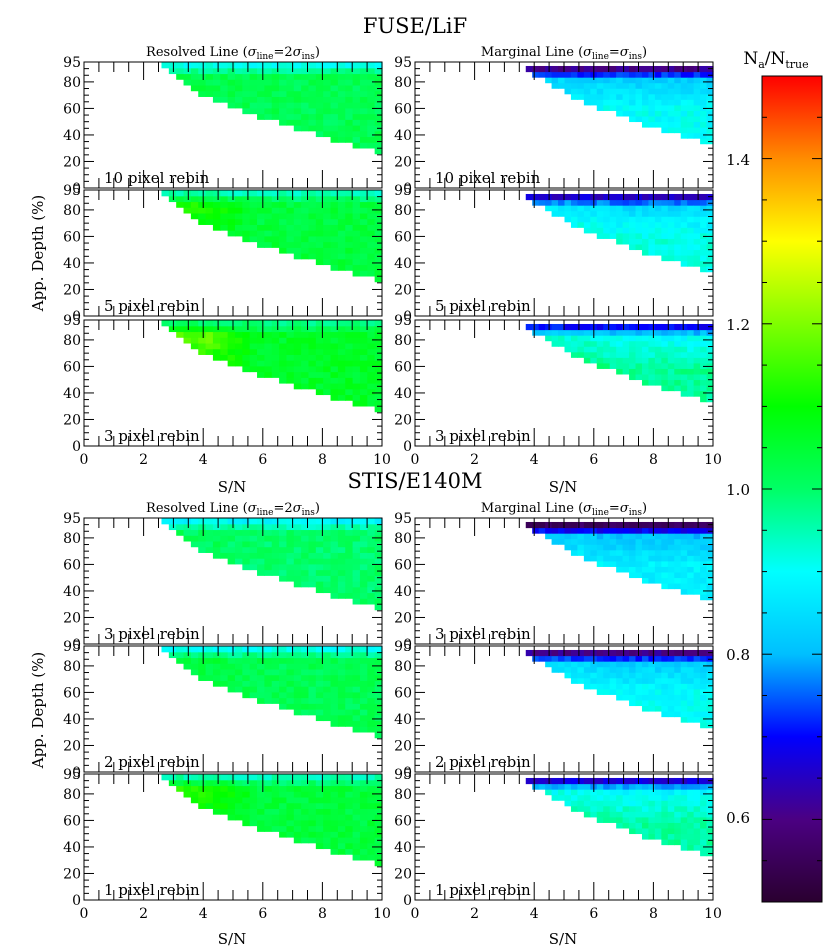 The image size is (830, 949). Describe the element at coordinates (414, 481) in the screenshot. I see `section-title-stis: STIS/E140M` at that location.